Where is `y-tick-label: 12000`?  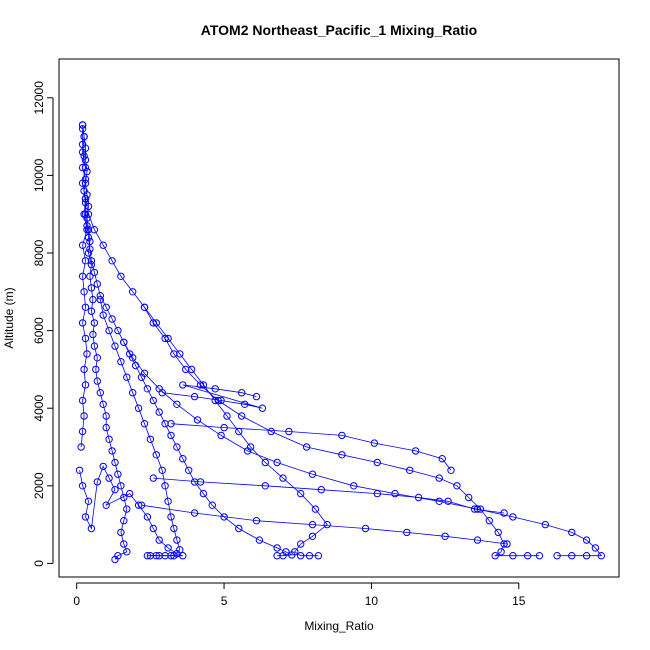 y-tick-label: 12000 is located at coordinates (39, 98).